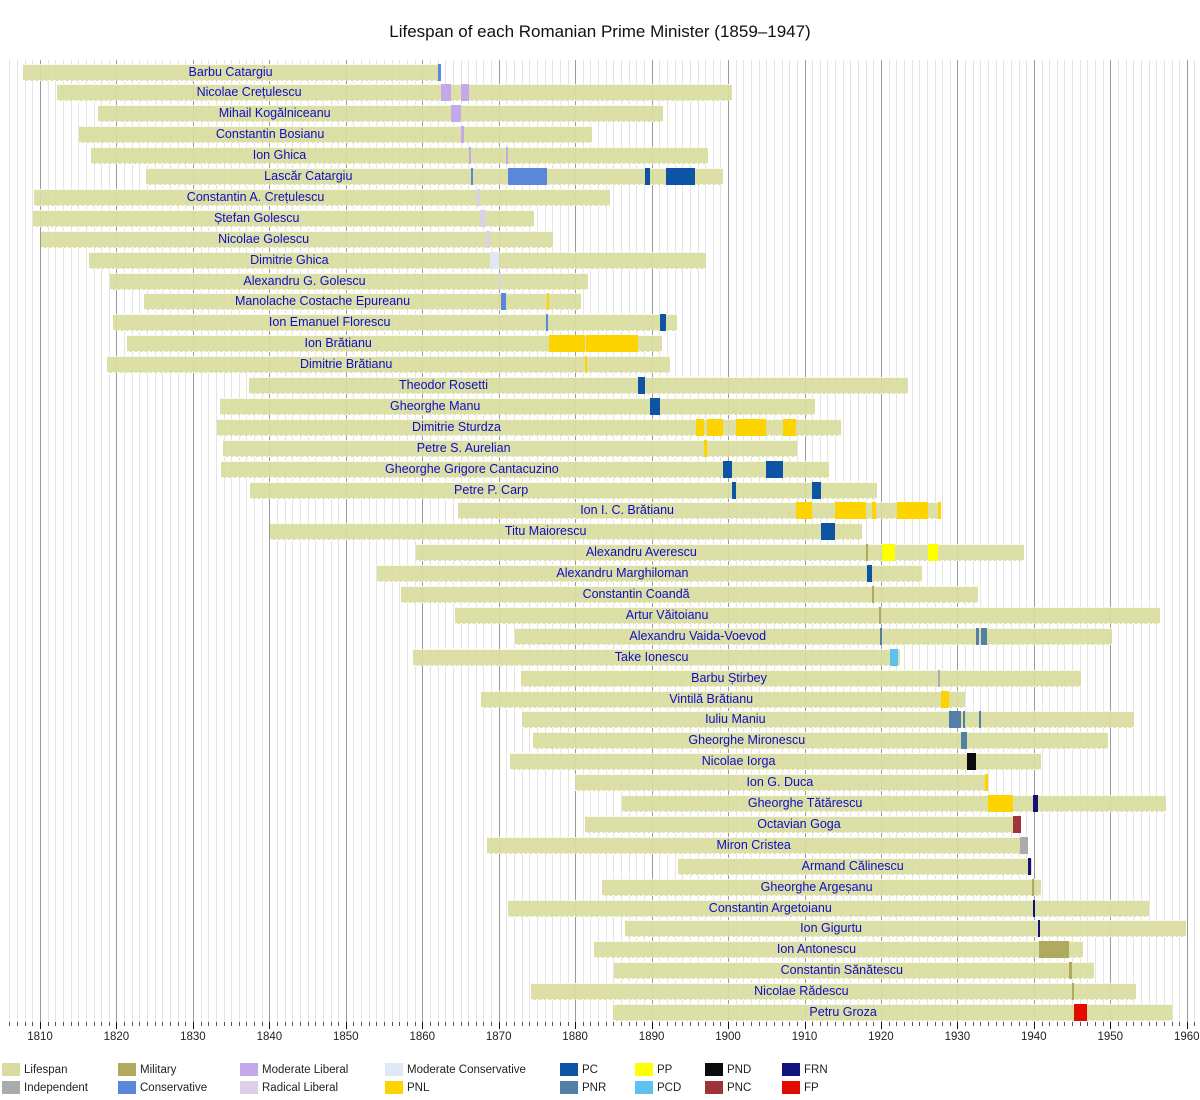 The width and height of the screenshot is (1200, 1100). I want to click on term-segment-pnr, so click(881, 636).